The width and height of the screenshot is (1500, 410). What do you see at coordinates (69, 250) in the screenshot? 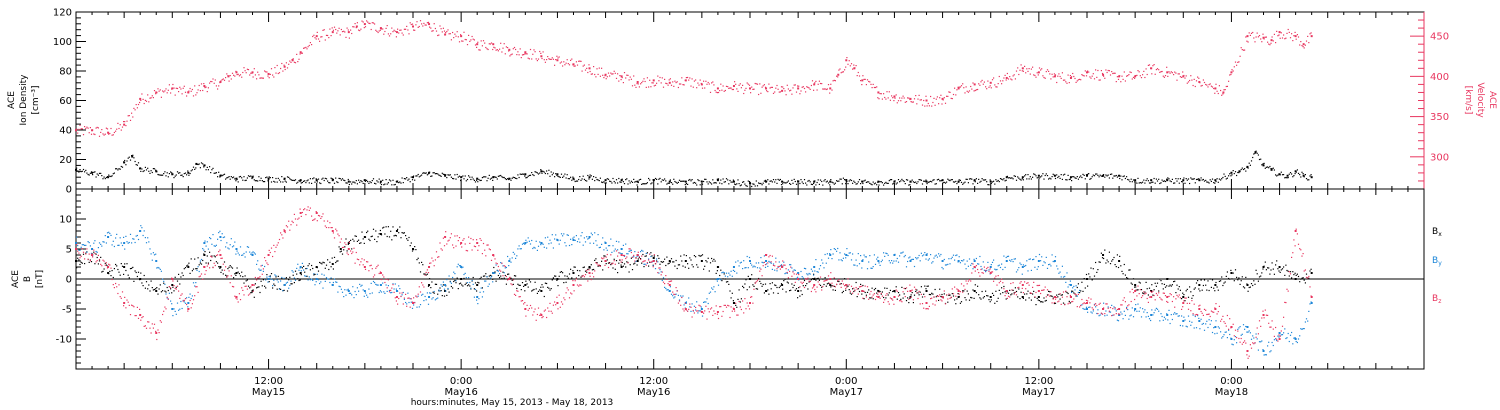
I see `b-tick-label: 5` at bounding box center [69, 250].